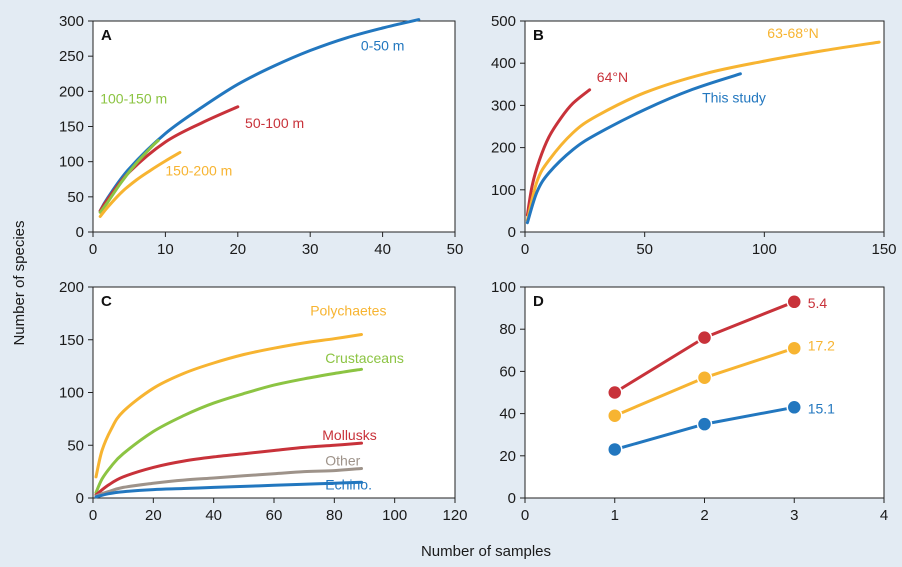 The image size is (902, 567). I want to click on y-tick-label: 400, so click(503, 63).